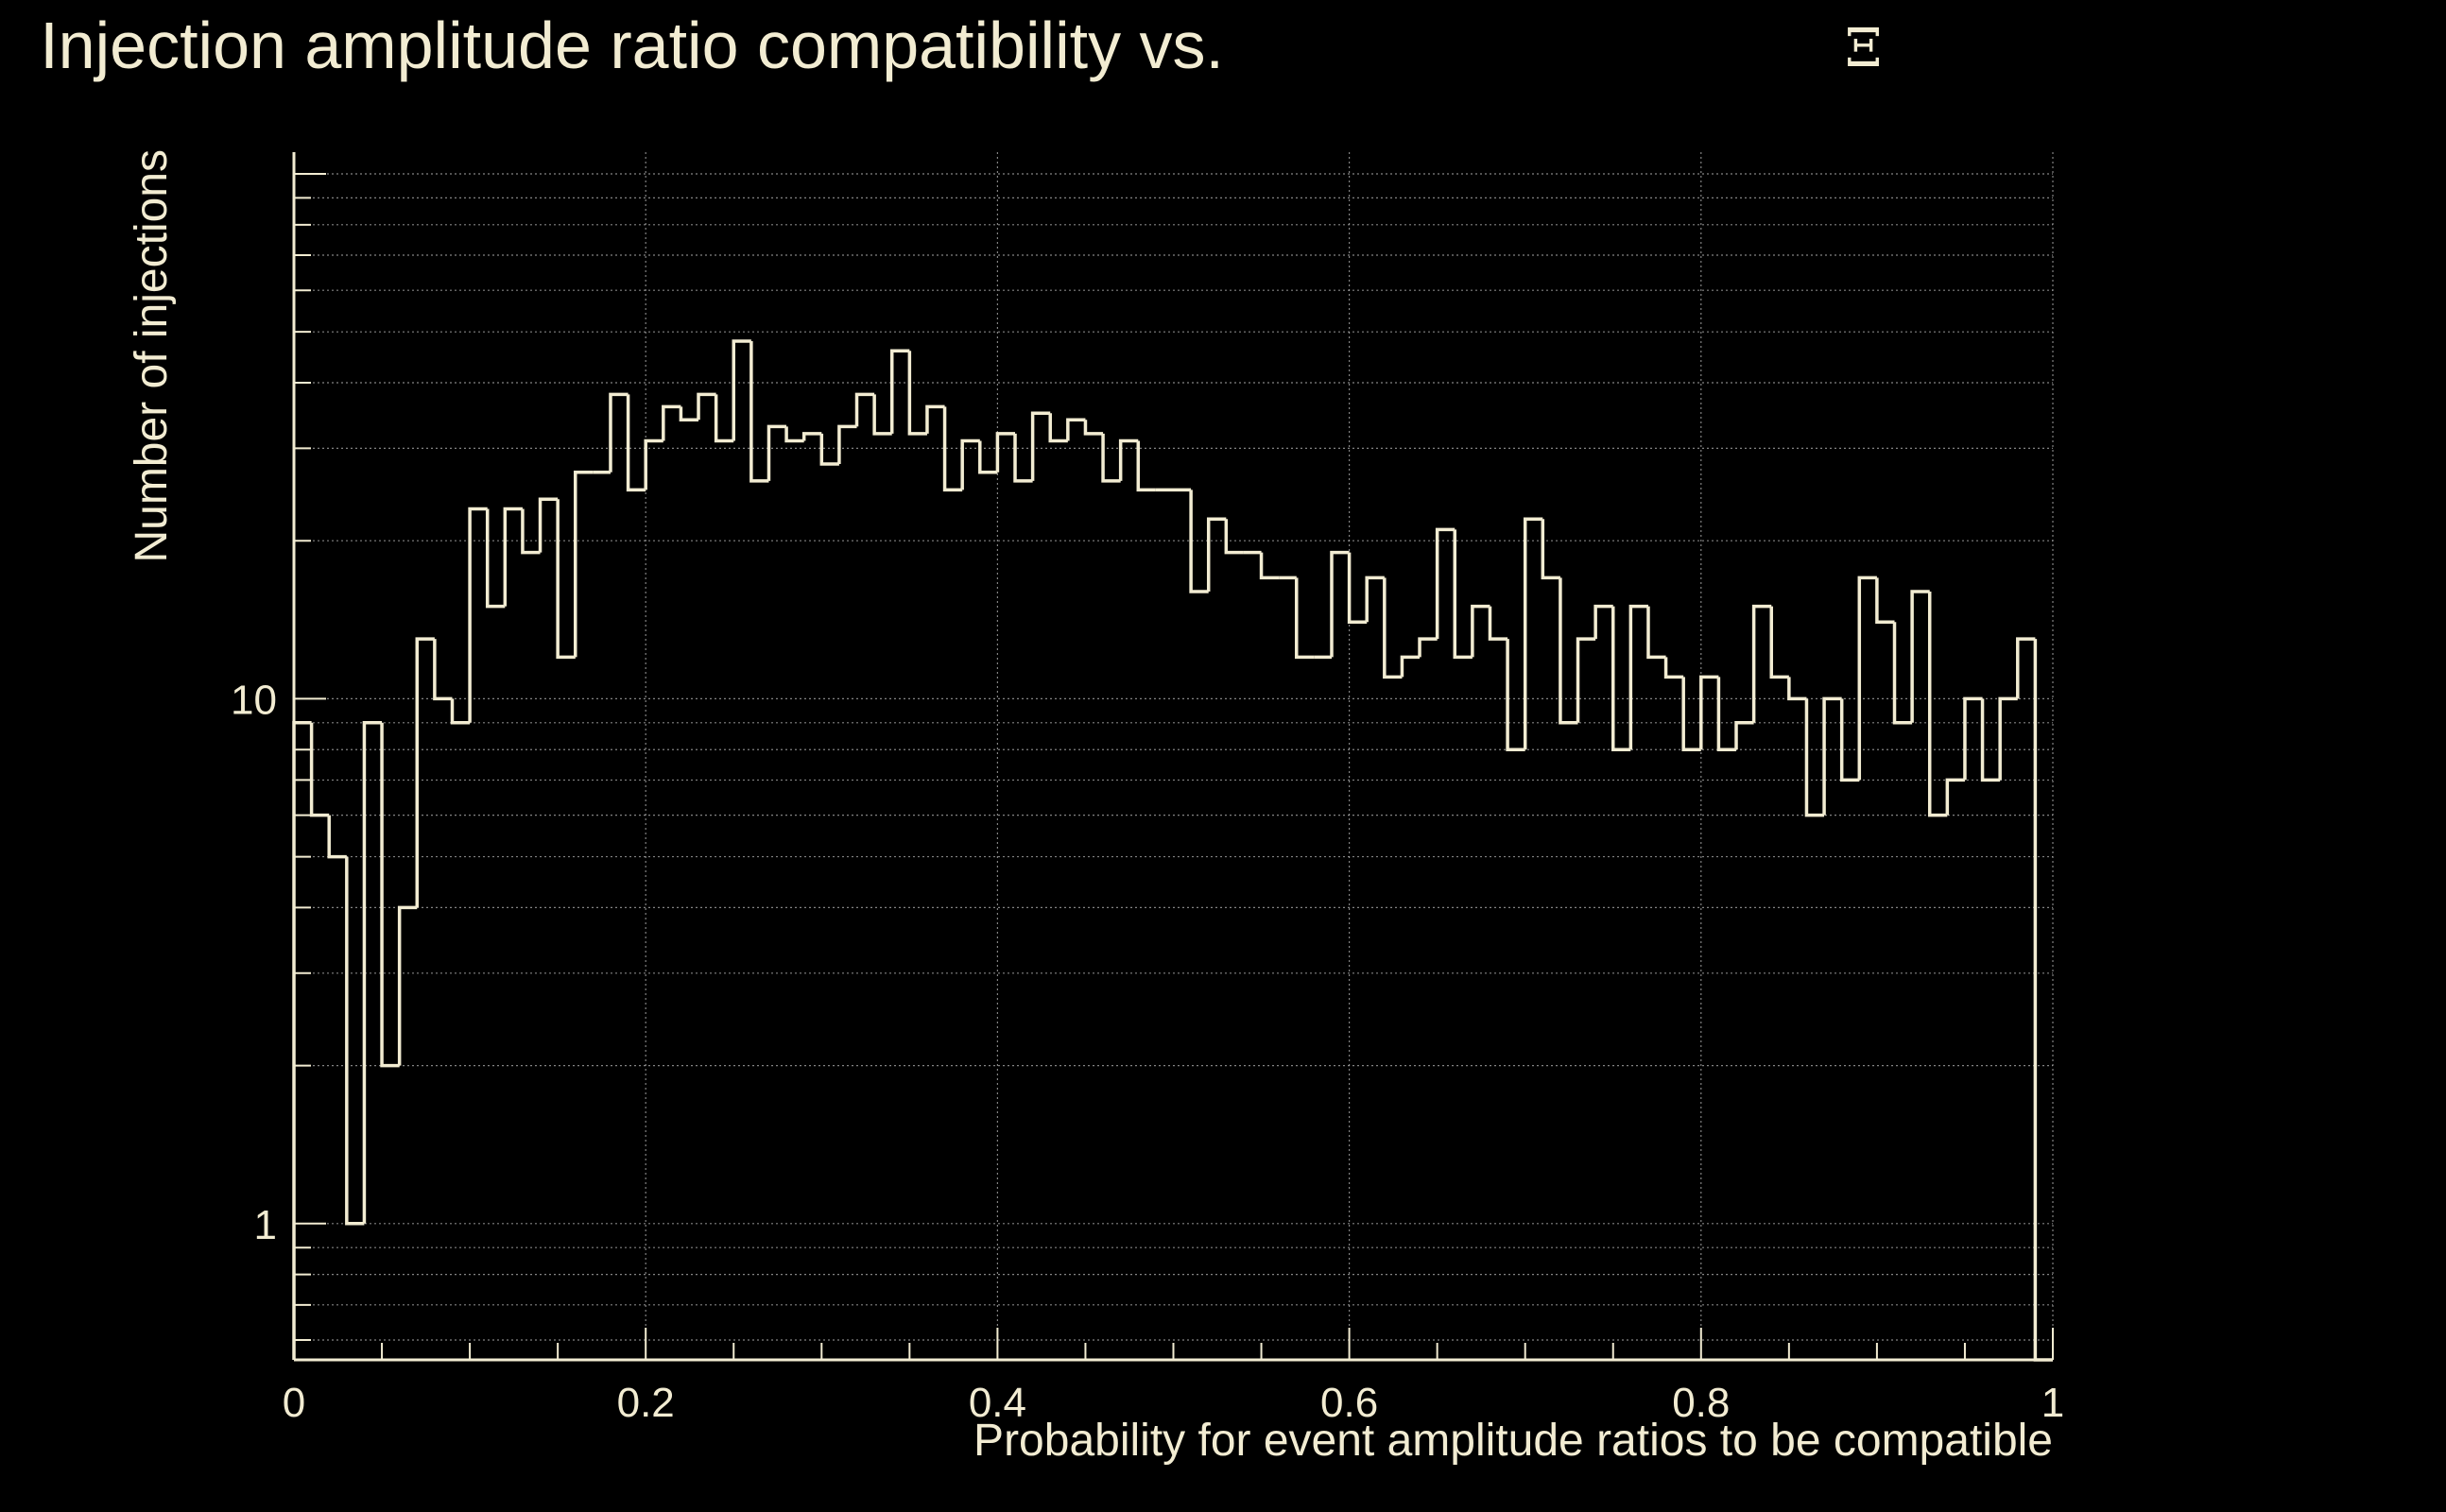  Describe the element at coordinates (265, 1225) in the screenshot. I see `y-tick-label: 1` at that location.